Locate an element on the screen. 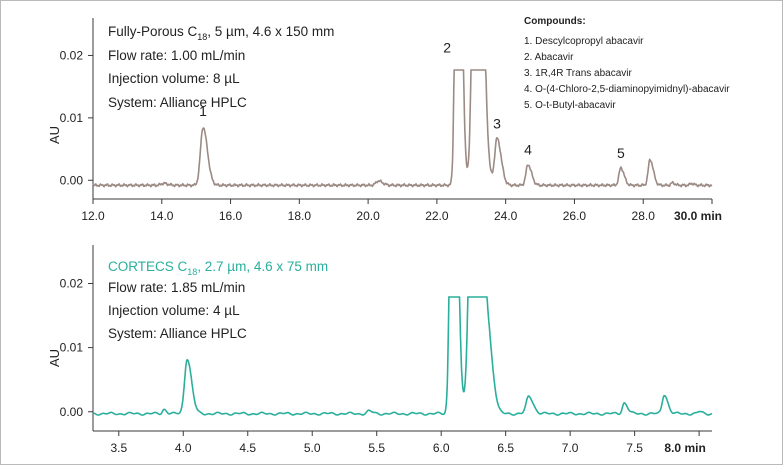  peak-label: 3 is located at coordinates (497, 123).